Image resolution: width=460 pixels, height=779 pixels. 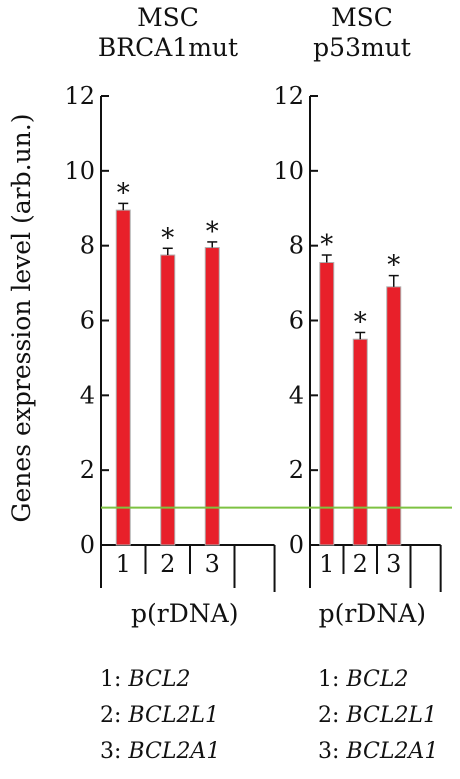 What do you see at coordinates (326, 564) in the screenshot?
I see `panel2-x-tick-label: 1` at bounding box center [326, 564].